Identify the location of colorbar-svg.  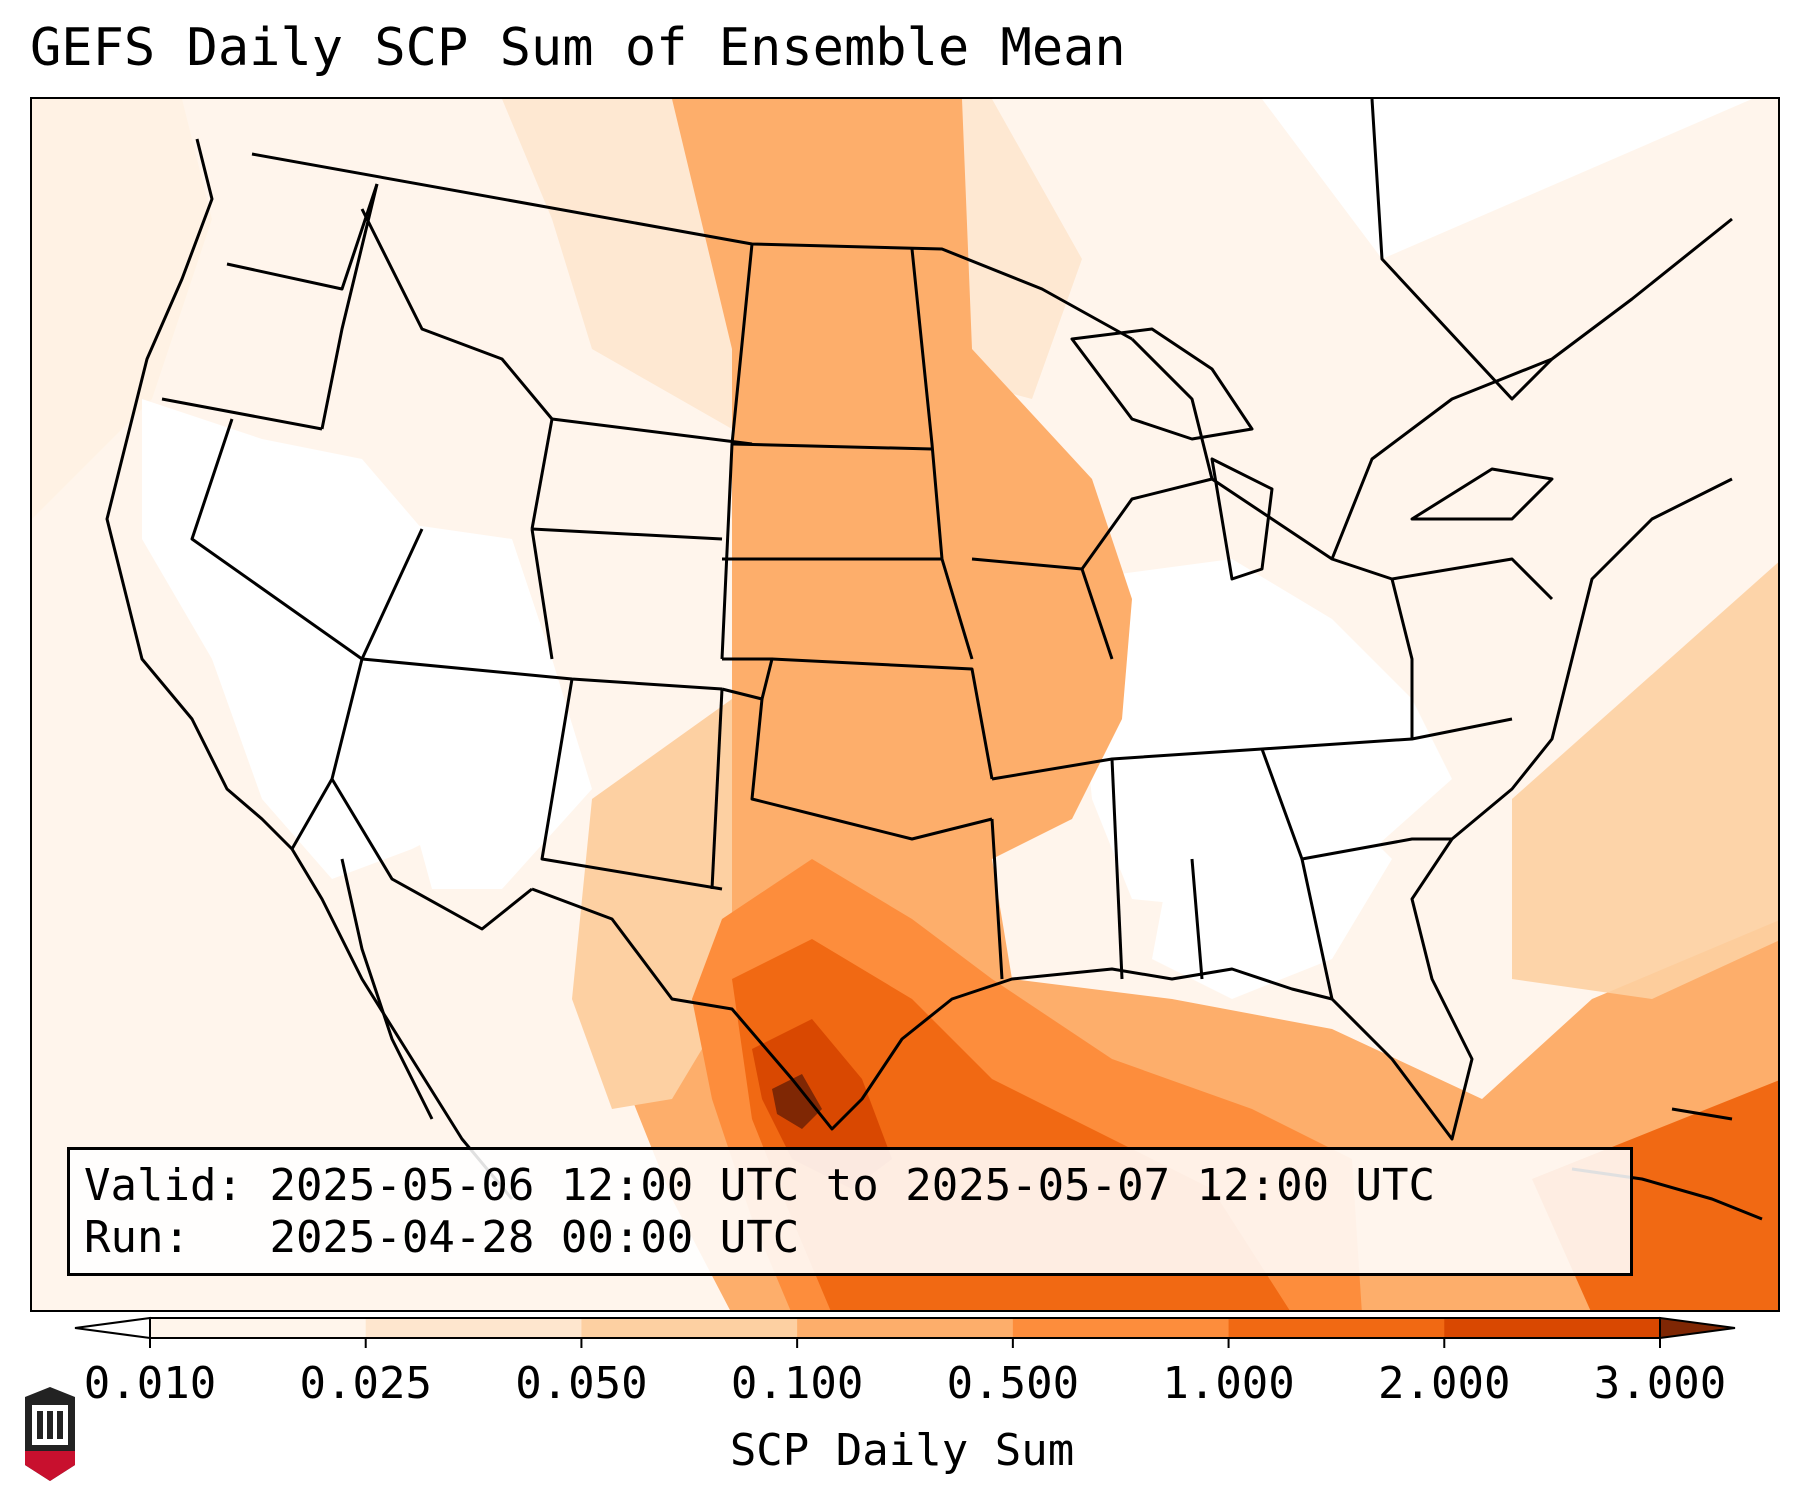
(905, 1332).